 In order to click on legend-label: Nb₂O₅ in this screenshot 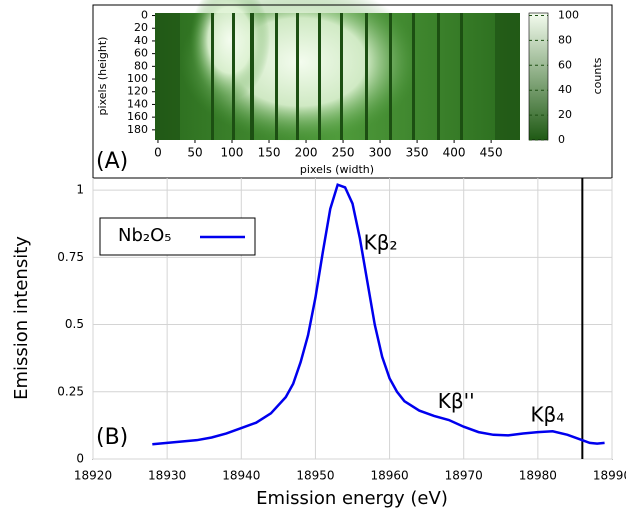, I will do `click(145, 235)`.